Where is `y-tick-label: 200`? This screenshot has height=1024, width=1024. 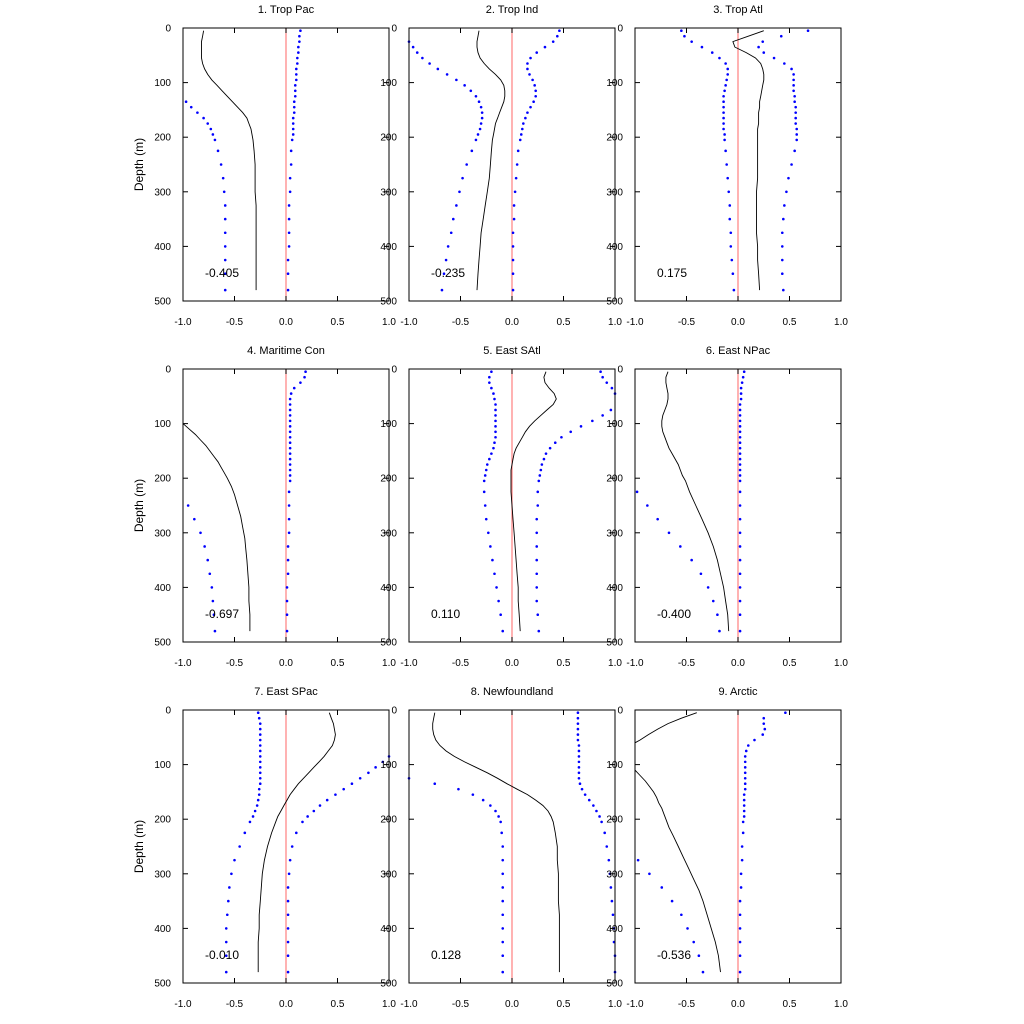
y-tick-label: 200 is located at coordinates (162, 479).